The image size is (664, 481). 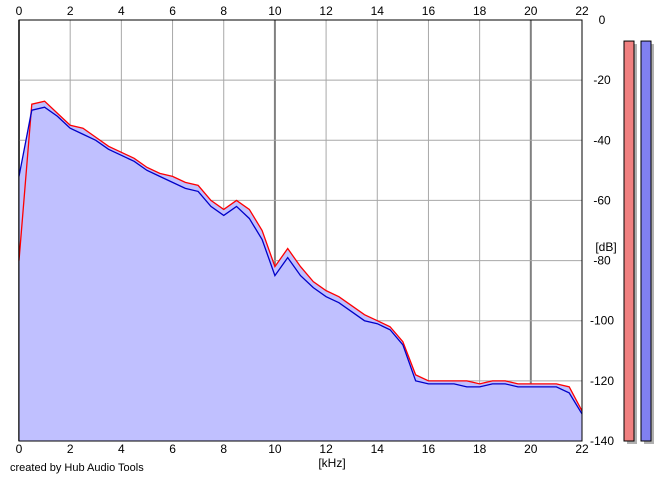 What do you see at coordinates (602, 230) in the screenshot?
I see `y-tick-labels: 0 -20 -40 -60 -80 -100 -120 -140` at bounding box center [602, 230].